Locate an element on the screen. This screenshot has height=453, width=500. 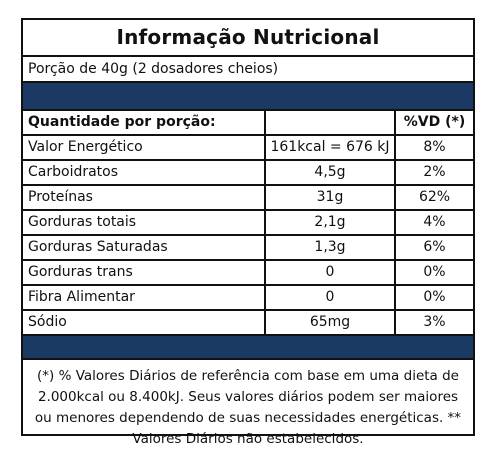
table-header-row: Quantidade por porção: %VD (*) is located at coordinates (248, 123).